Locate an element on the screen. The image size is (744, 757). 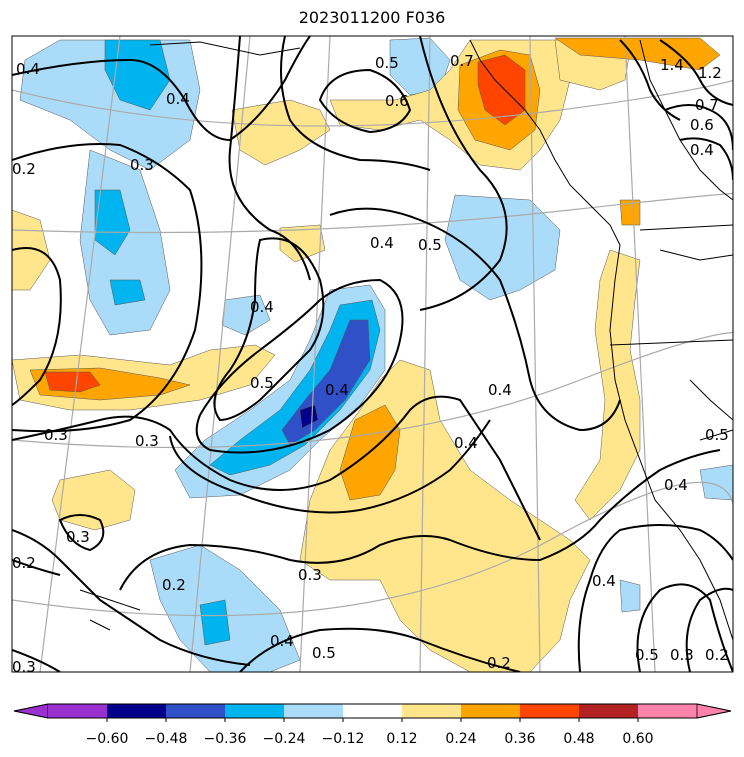
colorbar-outline is located at coordinates (372, 711).